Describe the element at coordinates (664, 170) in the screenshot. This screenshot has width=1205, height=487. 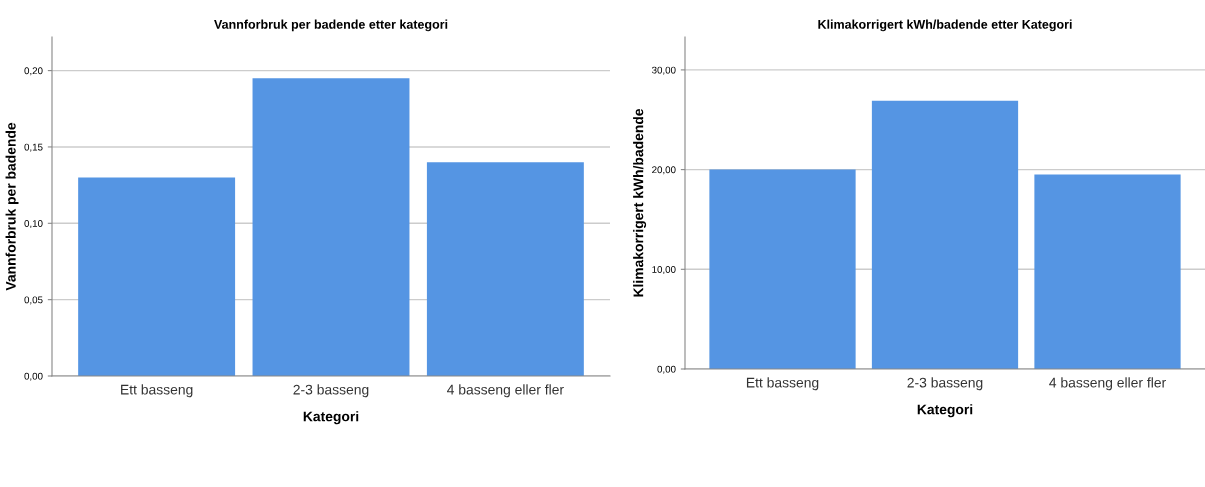
I see `y-tick-label: 20,00` at that location.